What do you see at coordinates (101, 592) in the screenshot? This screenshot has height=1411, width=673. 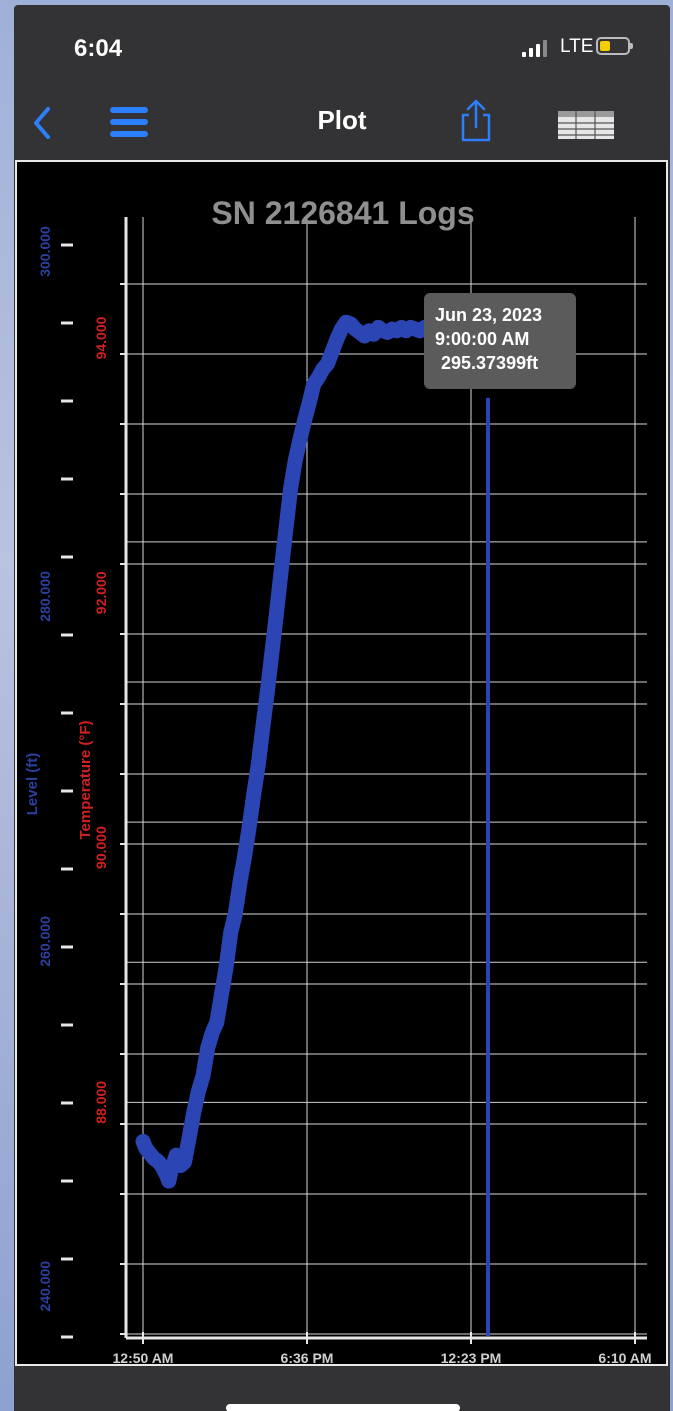 I see `temperature-tick-label: 92.000` at bounding box center [101, 592].